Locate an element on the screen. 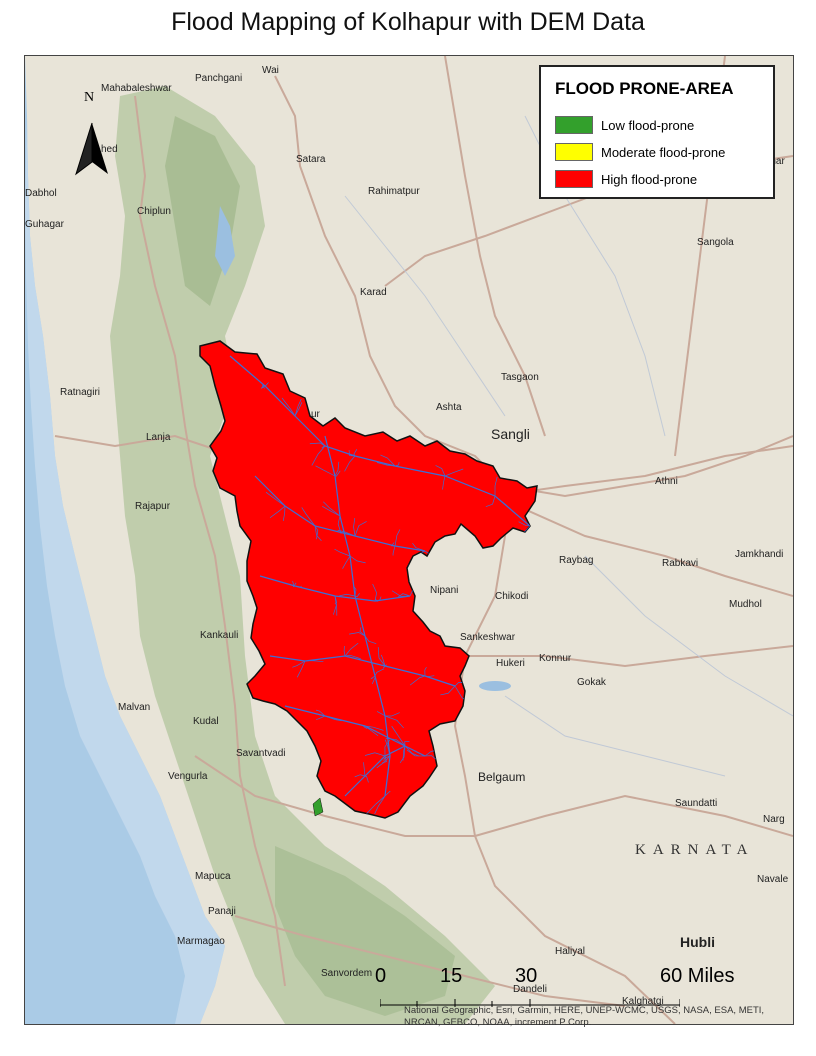 The height and width of the screenshot is (1056, 816). legend-title: FLOOD PRONE-AREA is located at coordinates (644, 88).